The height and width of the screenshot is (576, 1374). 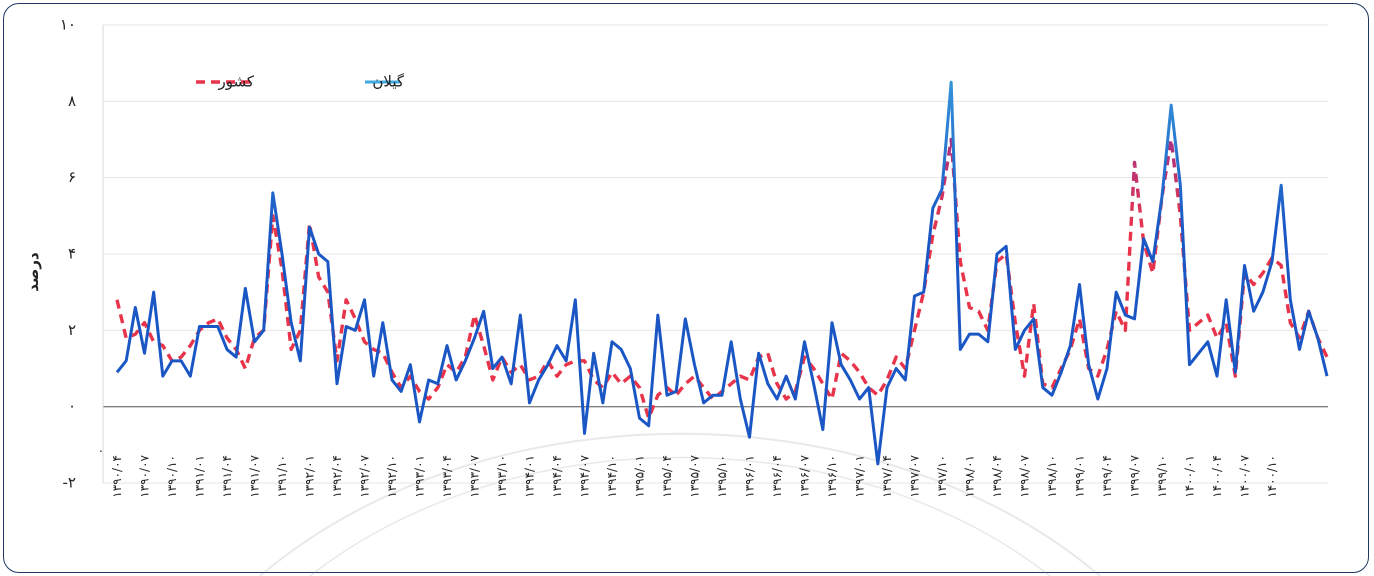 I want to click on x-tick-label: ۱۳۹۹/۰۴, so click(x=1107, y=476).